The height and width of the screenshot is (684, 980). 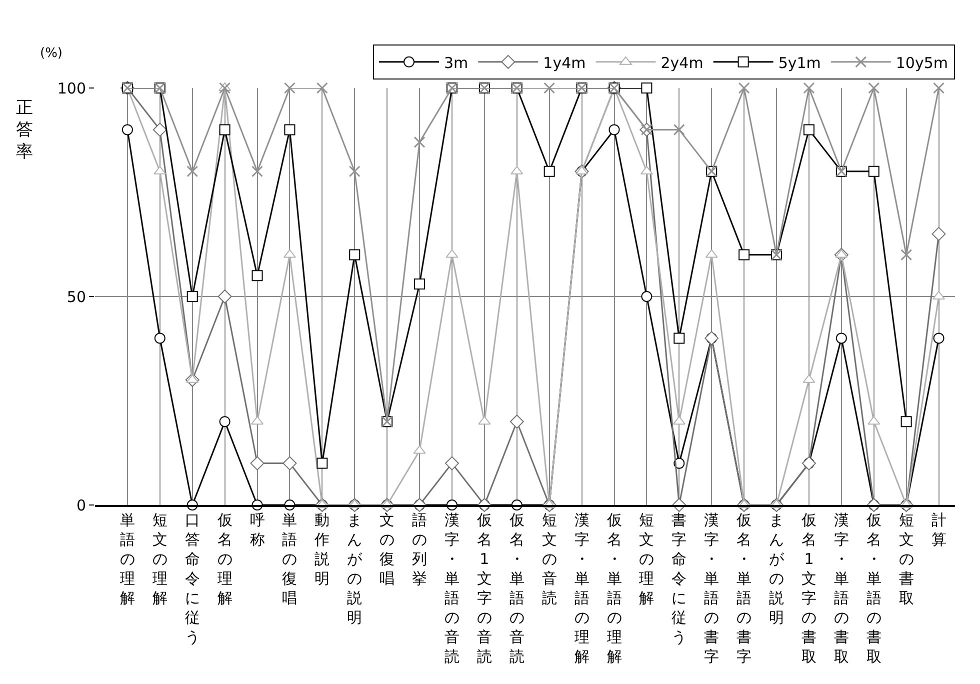 I want to click on x-tick-label: 語の列挙, so click(x=420, y=549).